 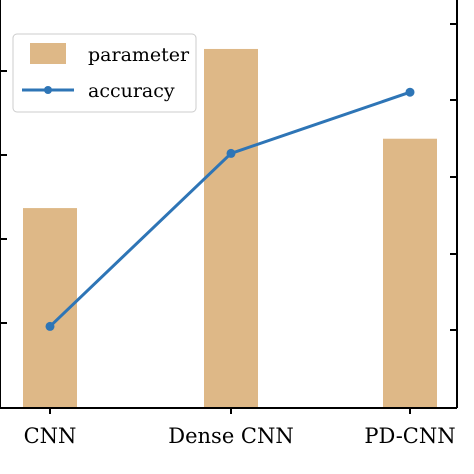 I want to click on legend-label-accuracy: accuracy, so click(x=131, y=91).